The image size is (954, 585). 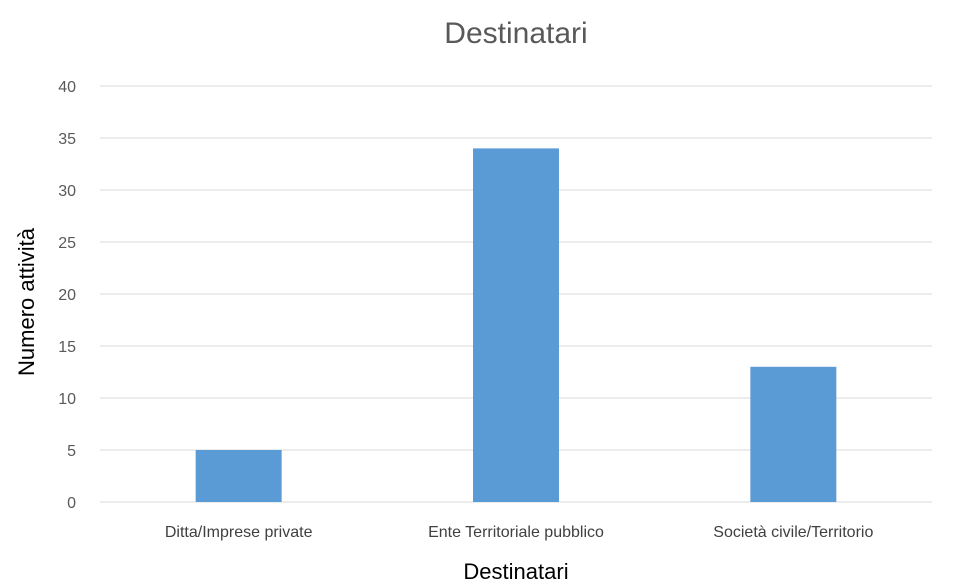 I want to click on y-tick-label: 15, so click(x=67, y=347).